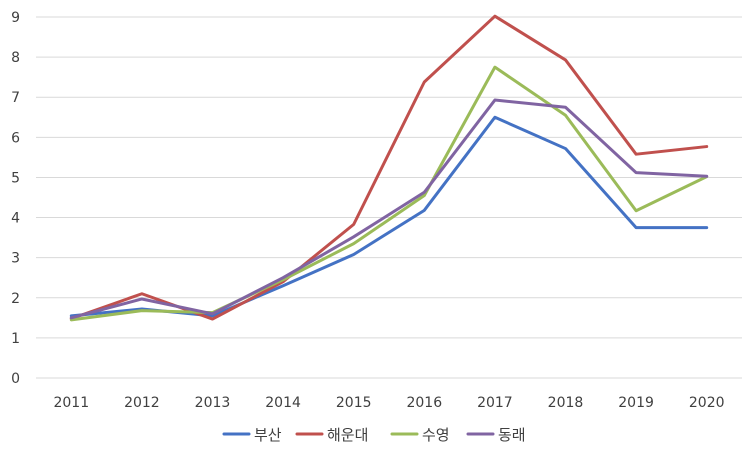 This screenshot has width=745, height=452. I want to click on y-tick-label: 7, so click(15, 98).